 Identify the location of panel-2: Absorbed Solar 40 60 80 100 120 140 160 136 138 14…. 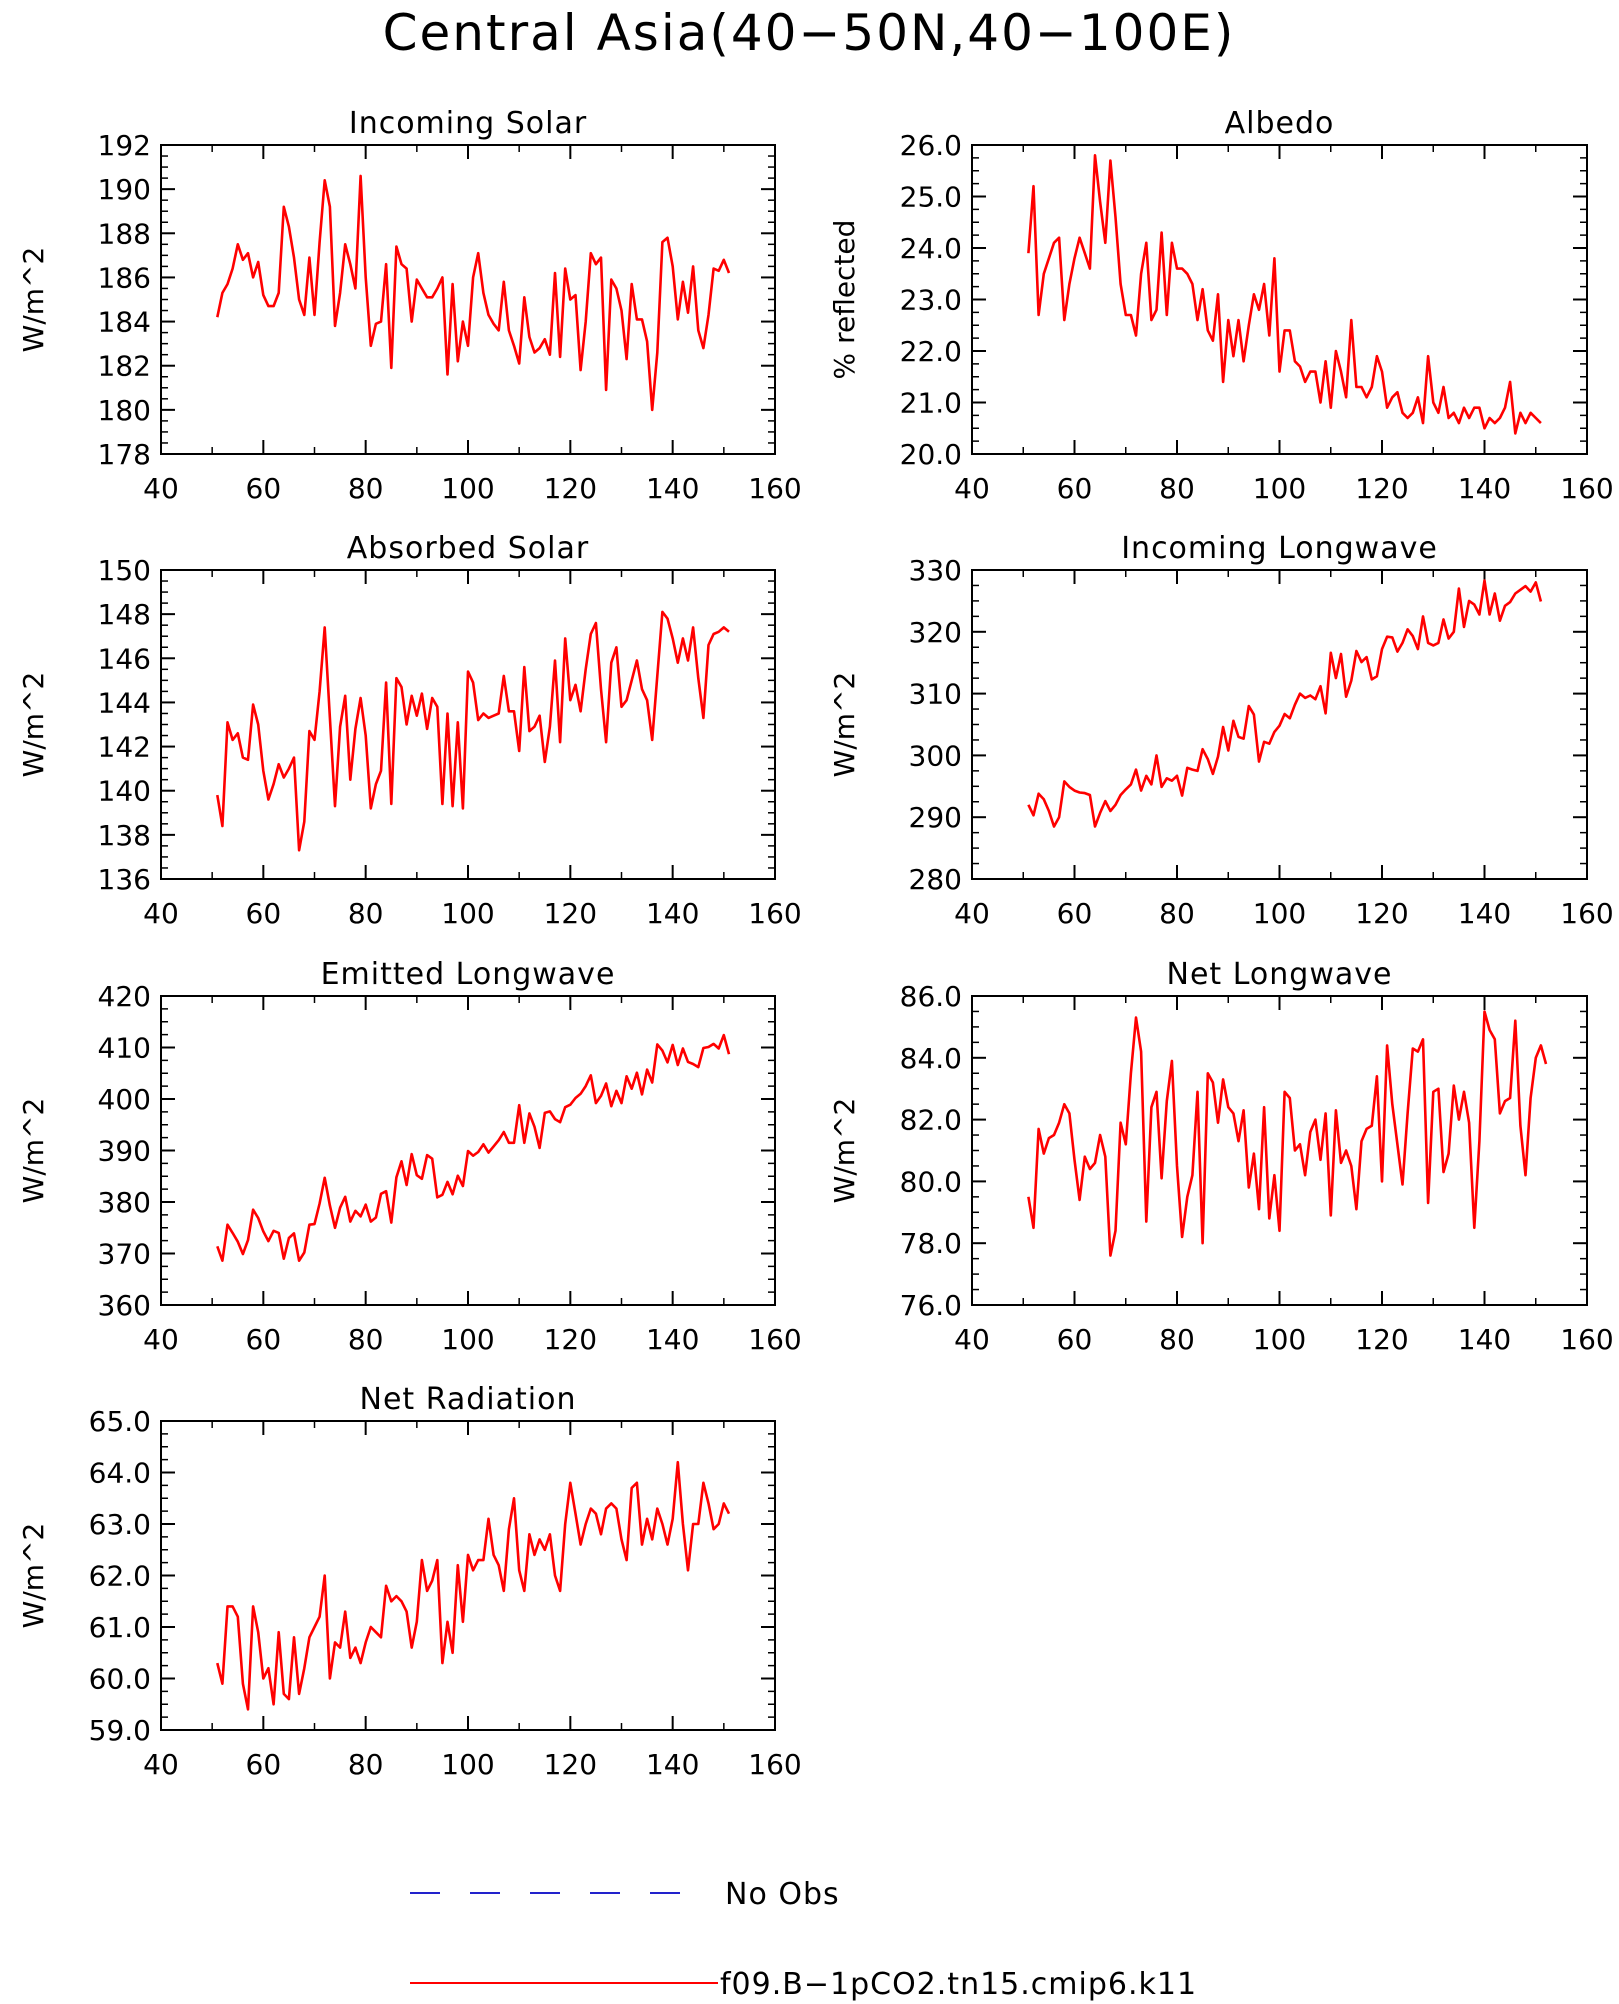
(409, 730).